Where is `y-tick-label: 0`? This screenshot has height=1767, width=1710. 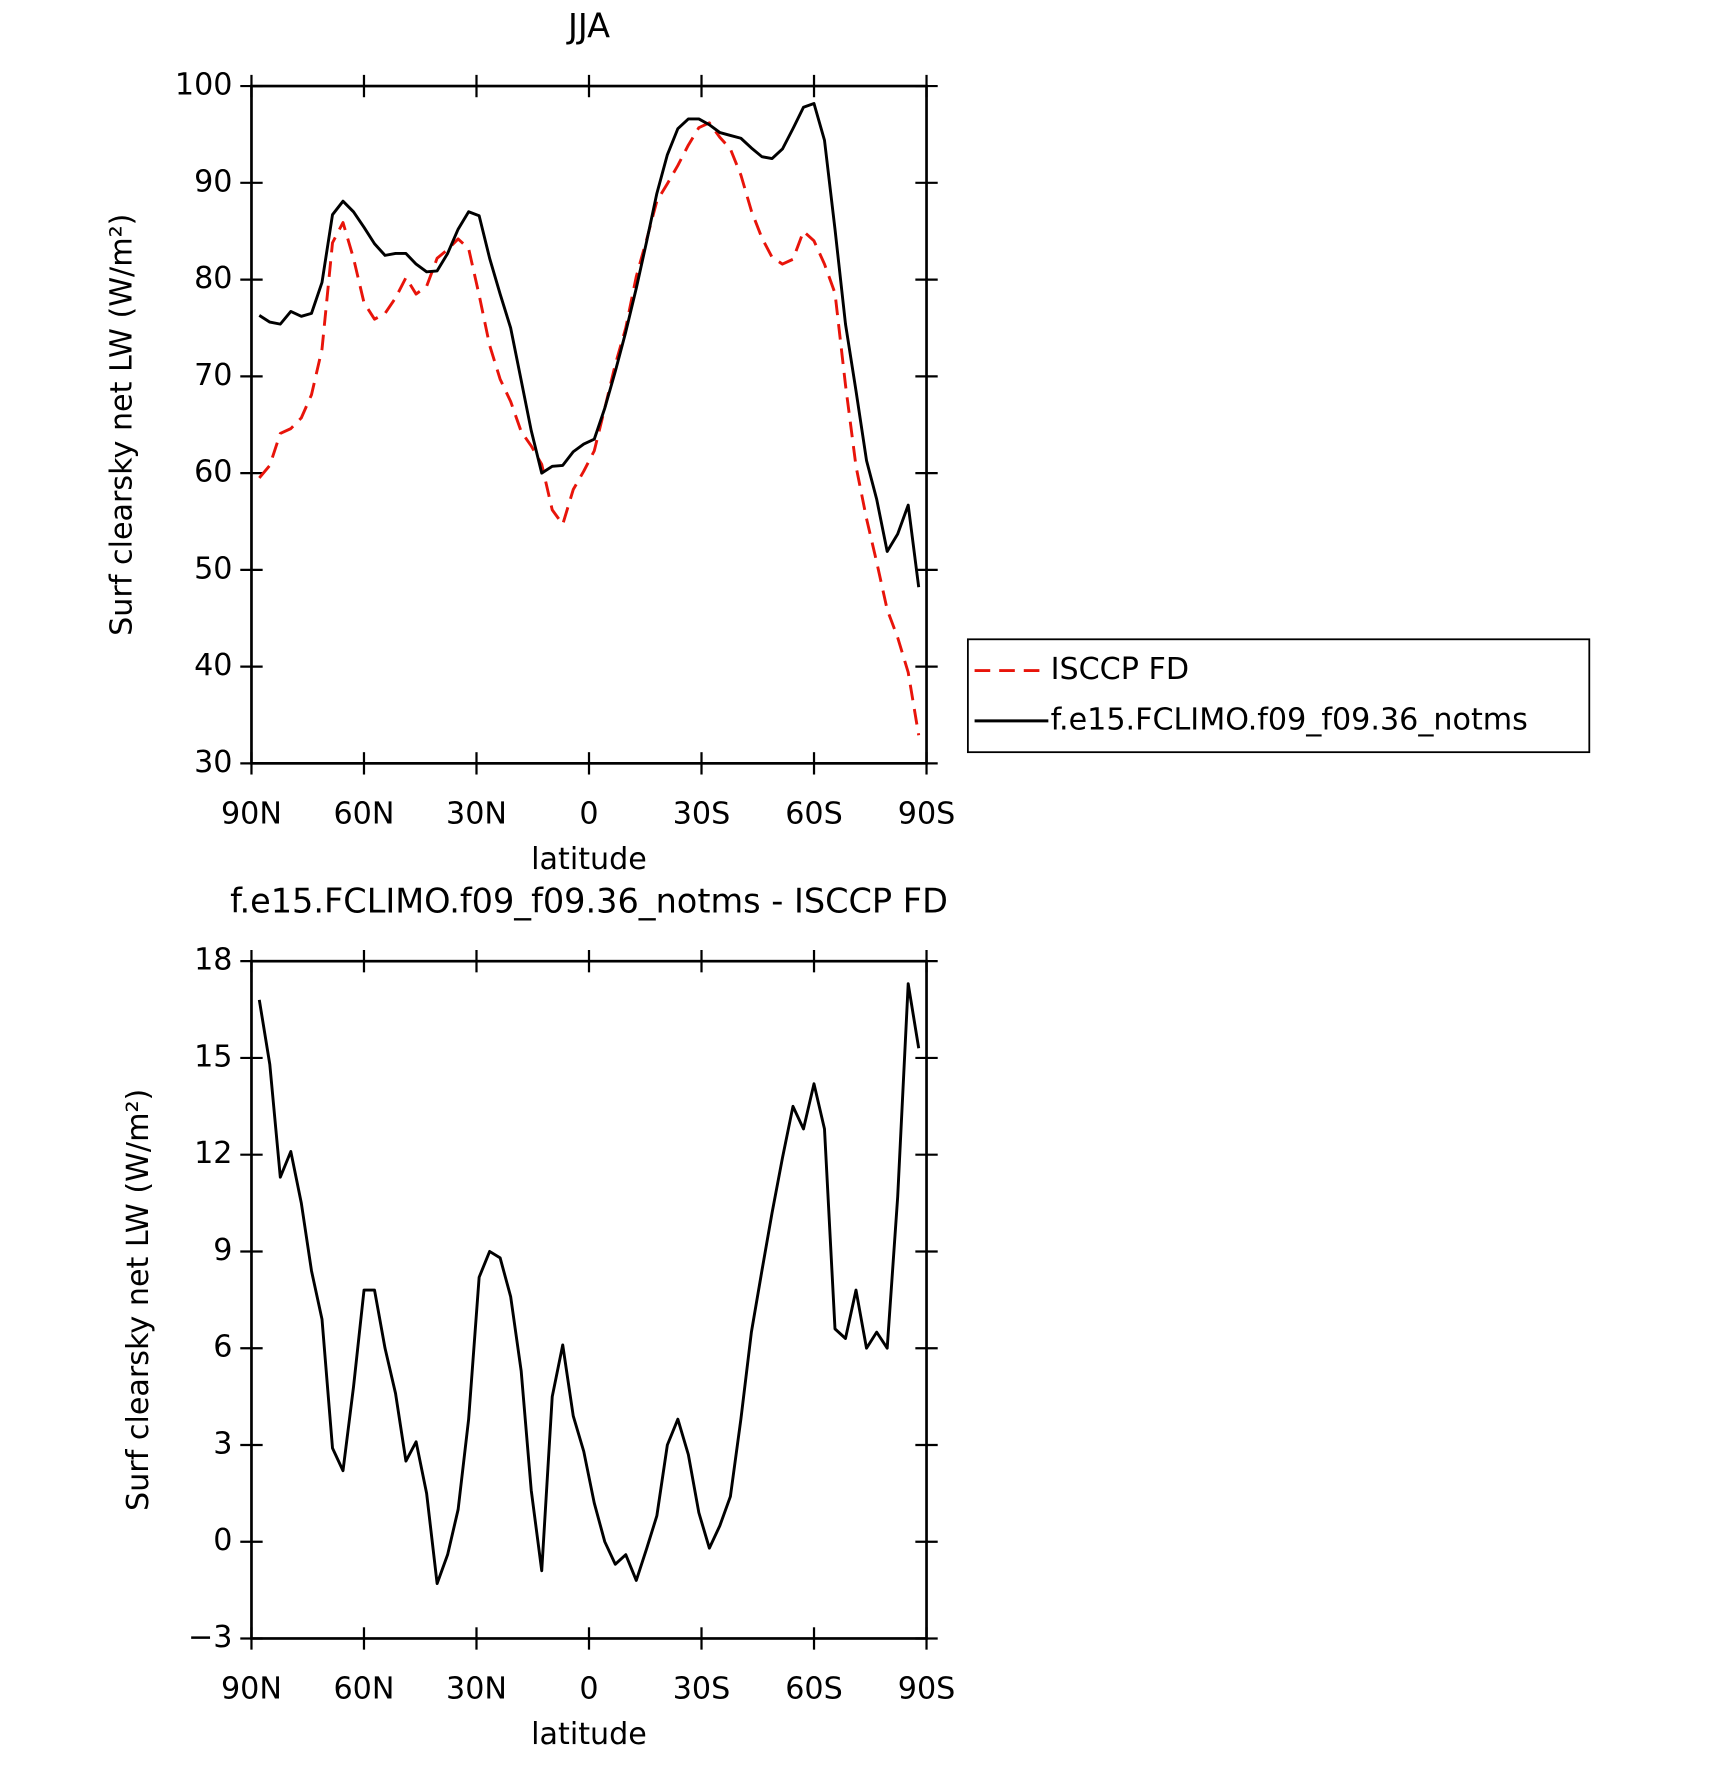 y-tick-label: 0 is located at coordinates (222, 1540).